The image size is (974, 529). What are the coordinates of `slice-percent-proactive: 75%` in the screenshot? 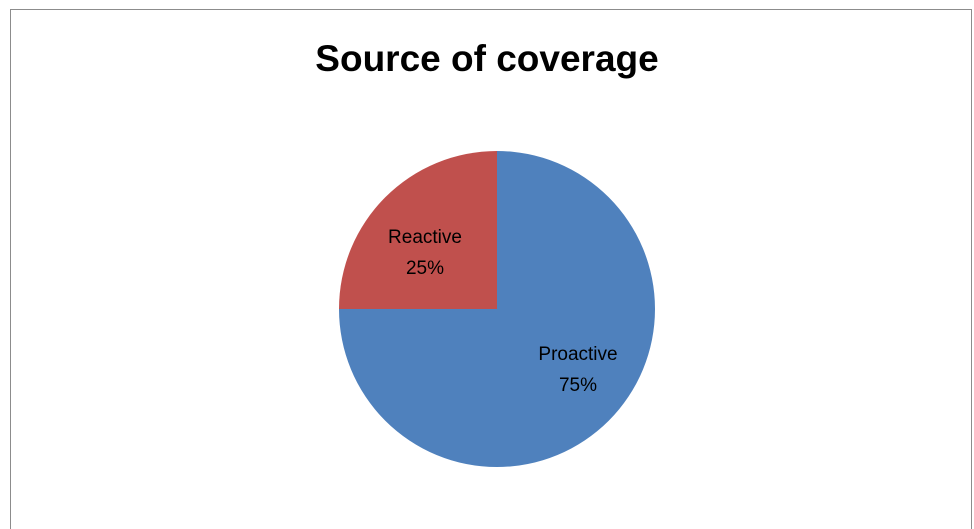 It's located at (578, 385).